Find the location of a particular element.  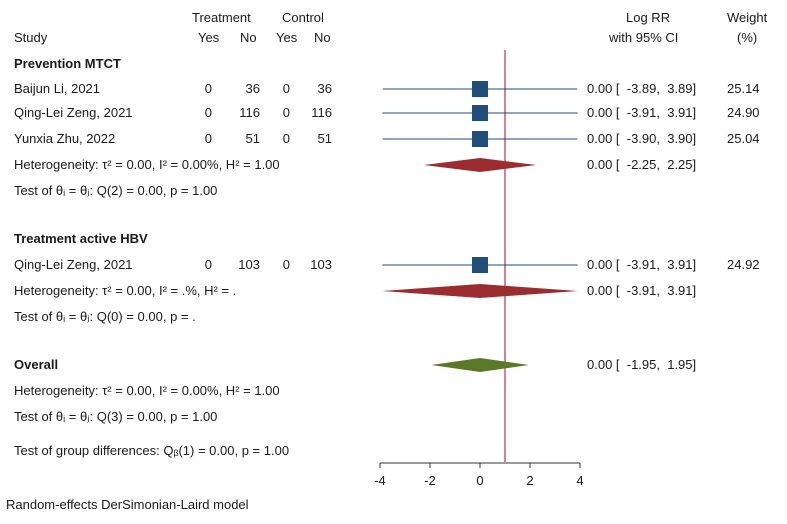

model-footnote: Random-effects DerSimonian-Laird model is located at coordinates (127, 504).